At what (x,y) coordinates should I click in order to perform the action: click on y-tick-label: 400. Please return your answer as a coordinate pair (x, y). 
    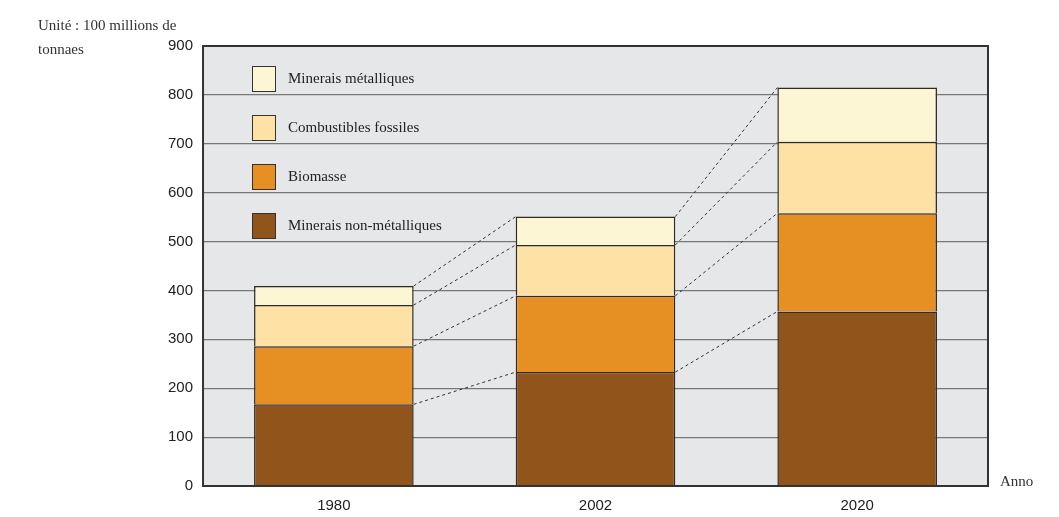
    Looking at the image, I should click on (181, 289).